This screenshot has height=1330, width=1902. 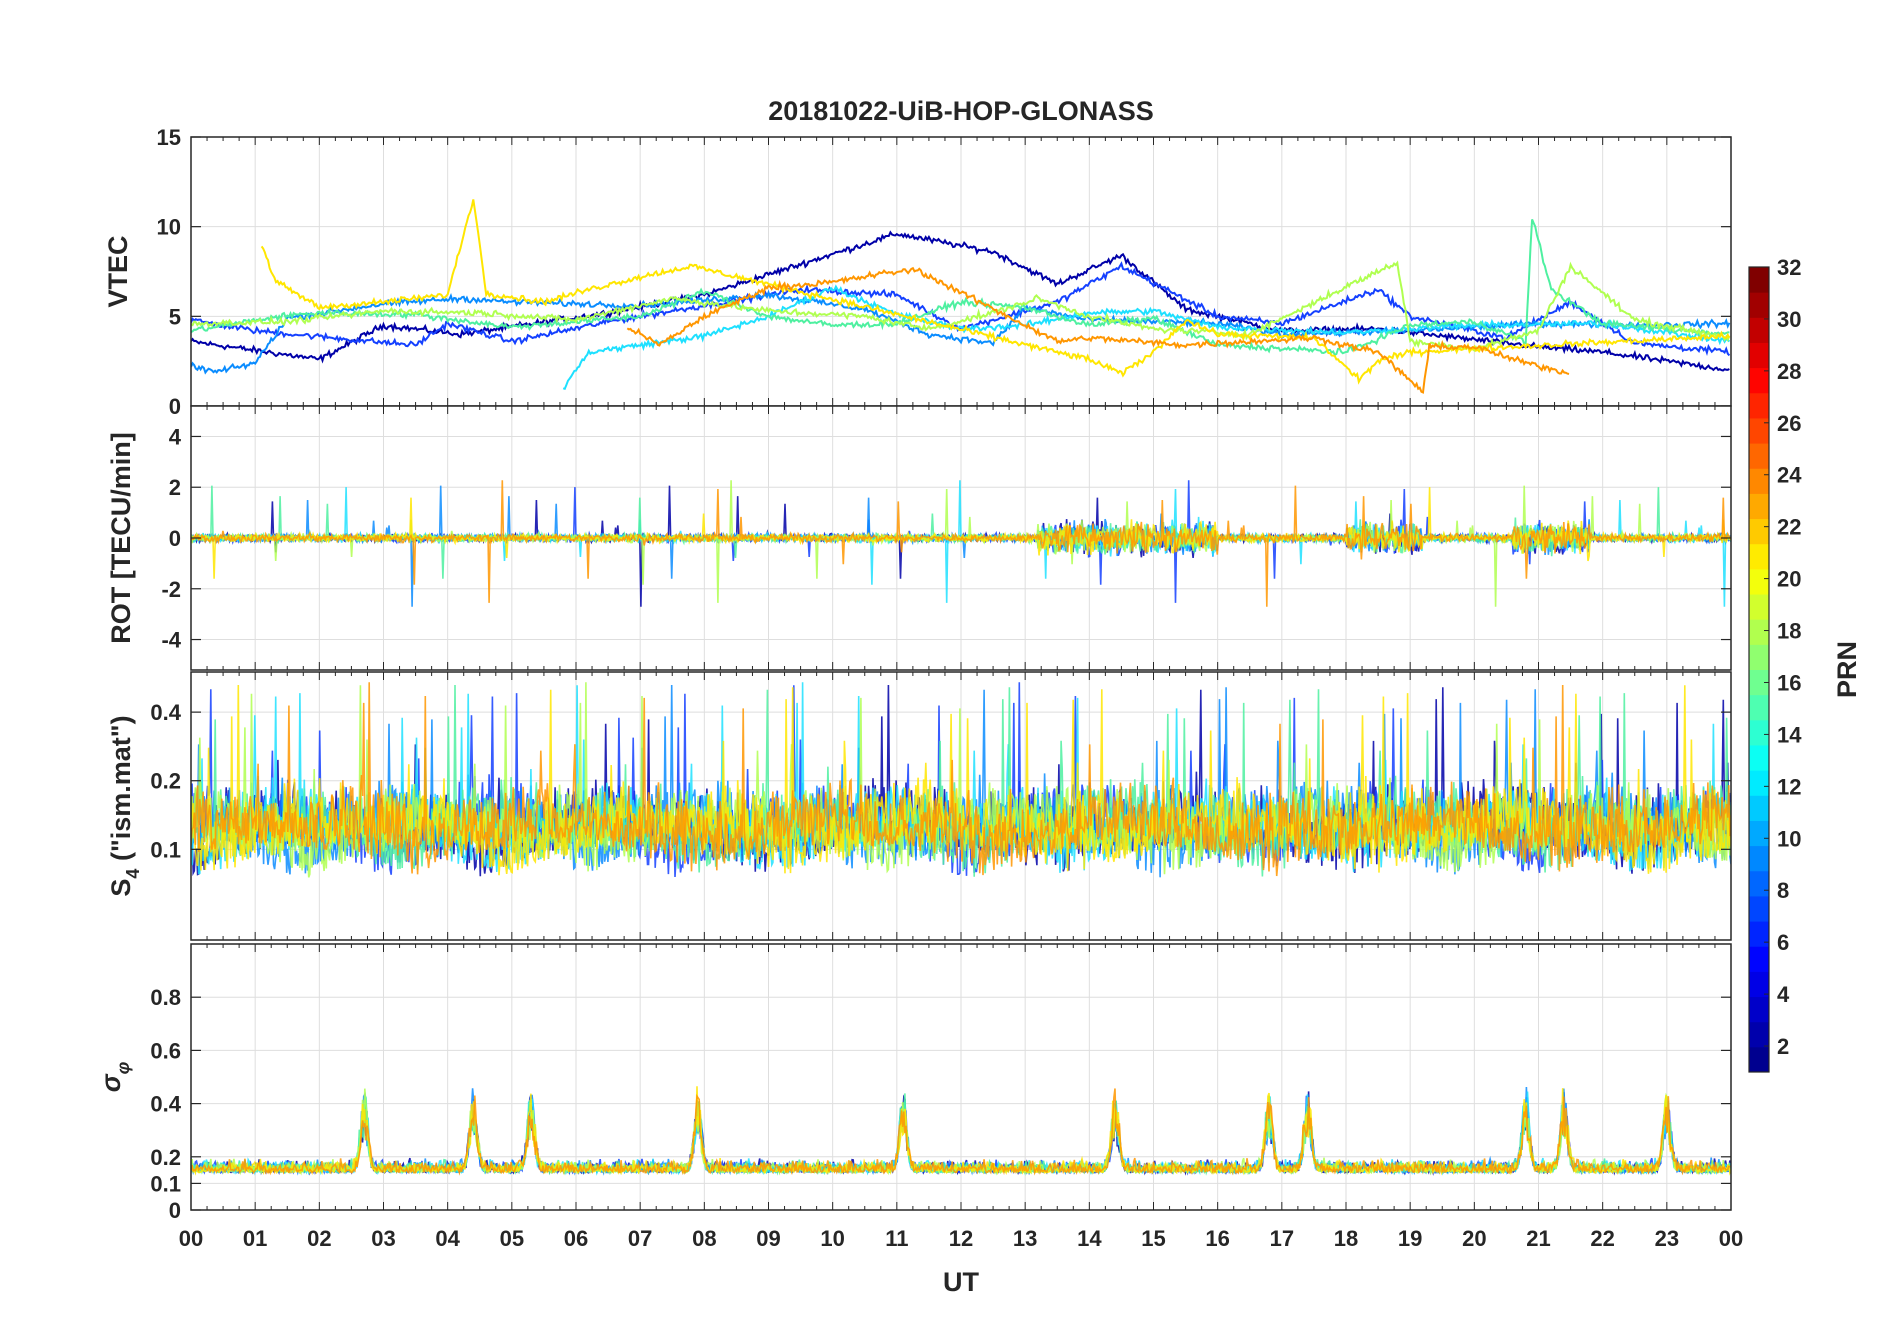 I want to click on x-tick-label: 10, so click(x=832, y=1238).